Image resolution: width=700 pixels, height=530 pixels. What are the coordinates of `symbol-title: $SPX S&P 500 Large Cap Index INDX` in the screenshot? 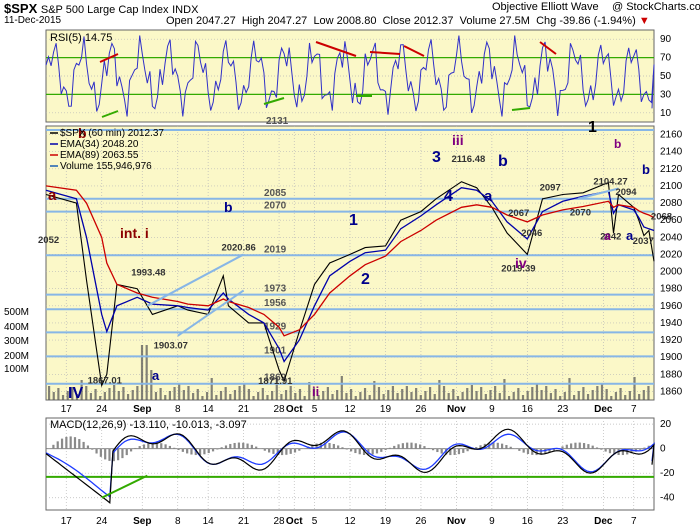 It's located at (101, 8).